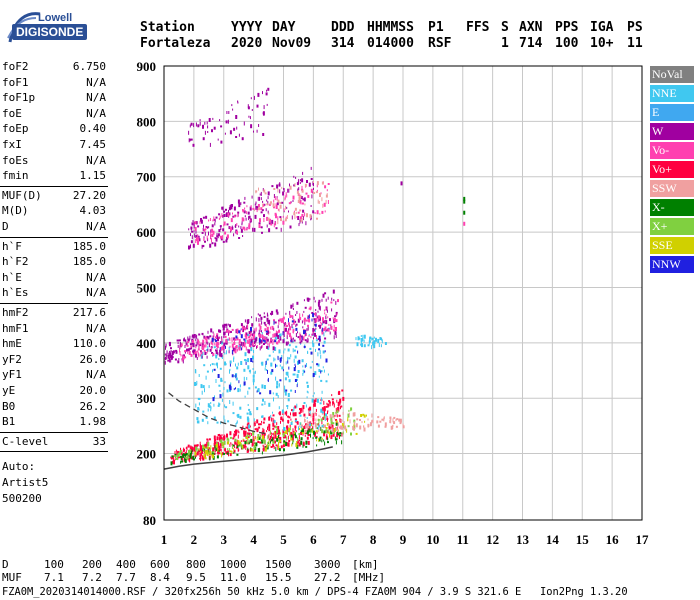  What do you see at coordinates (89, 195) in the screenshot?
I see `param-value: 27.20` at bounding box center [89, 195].